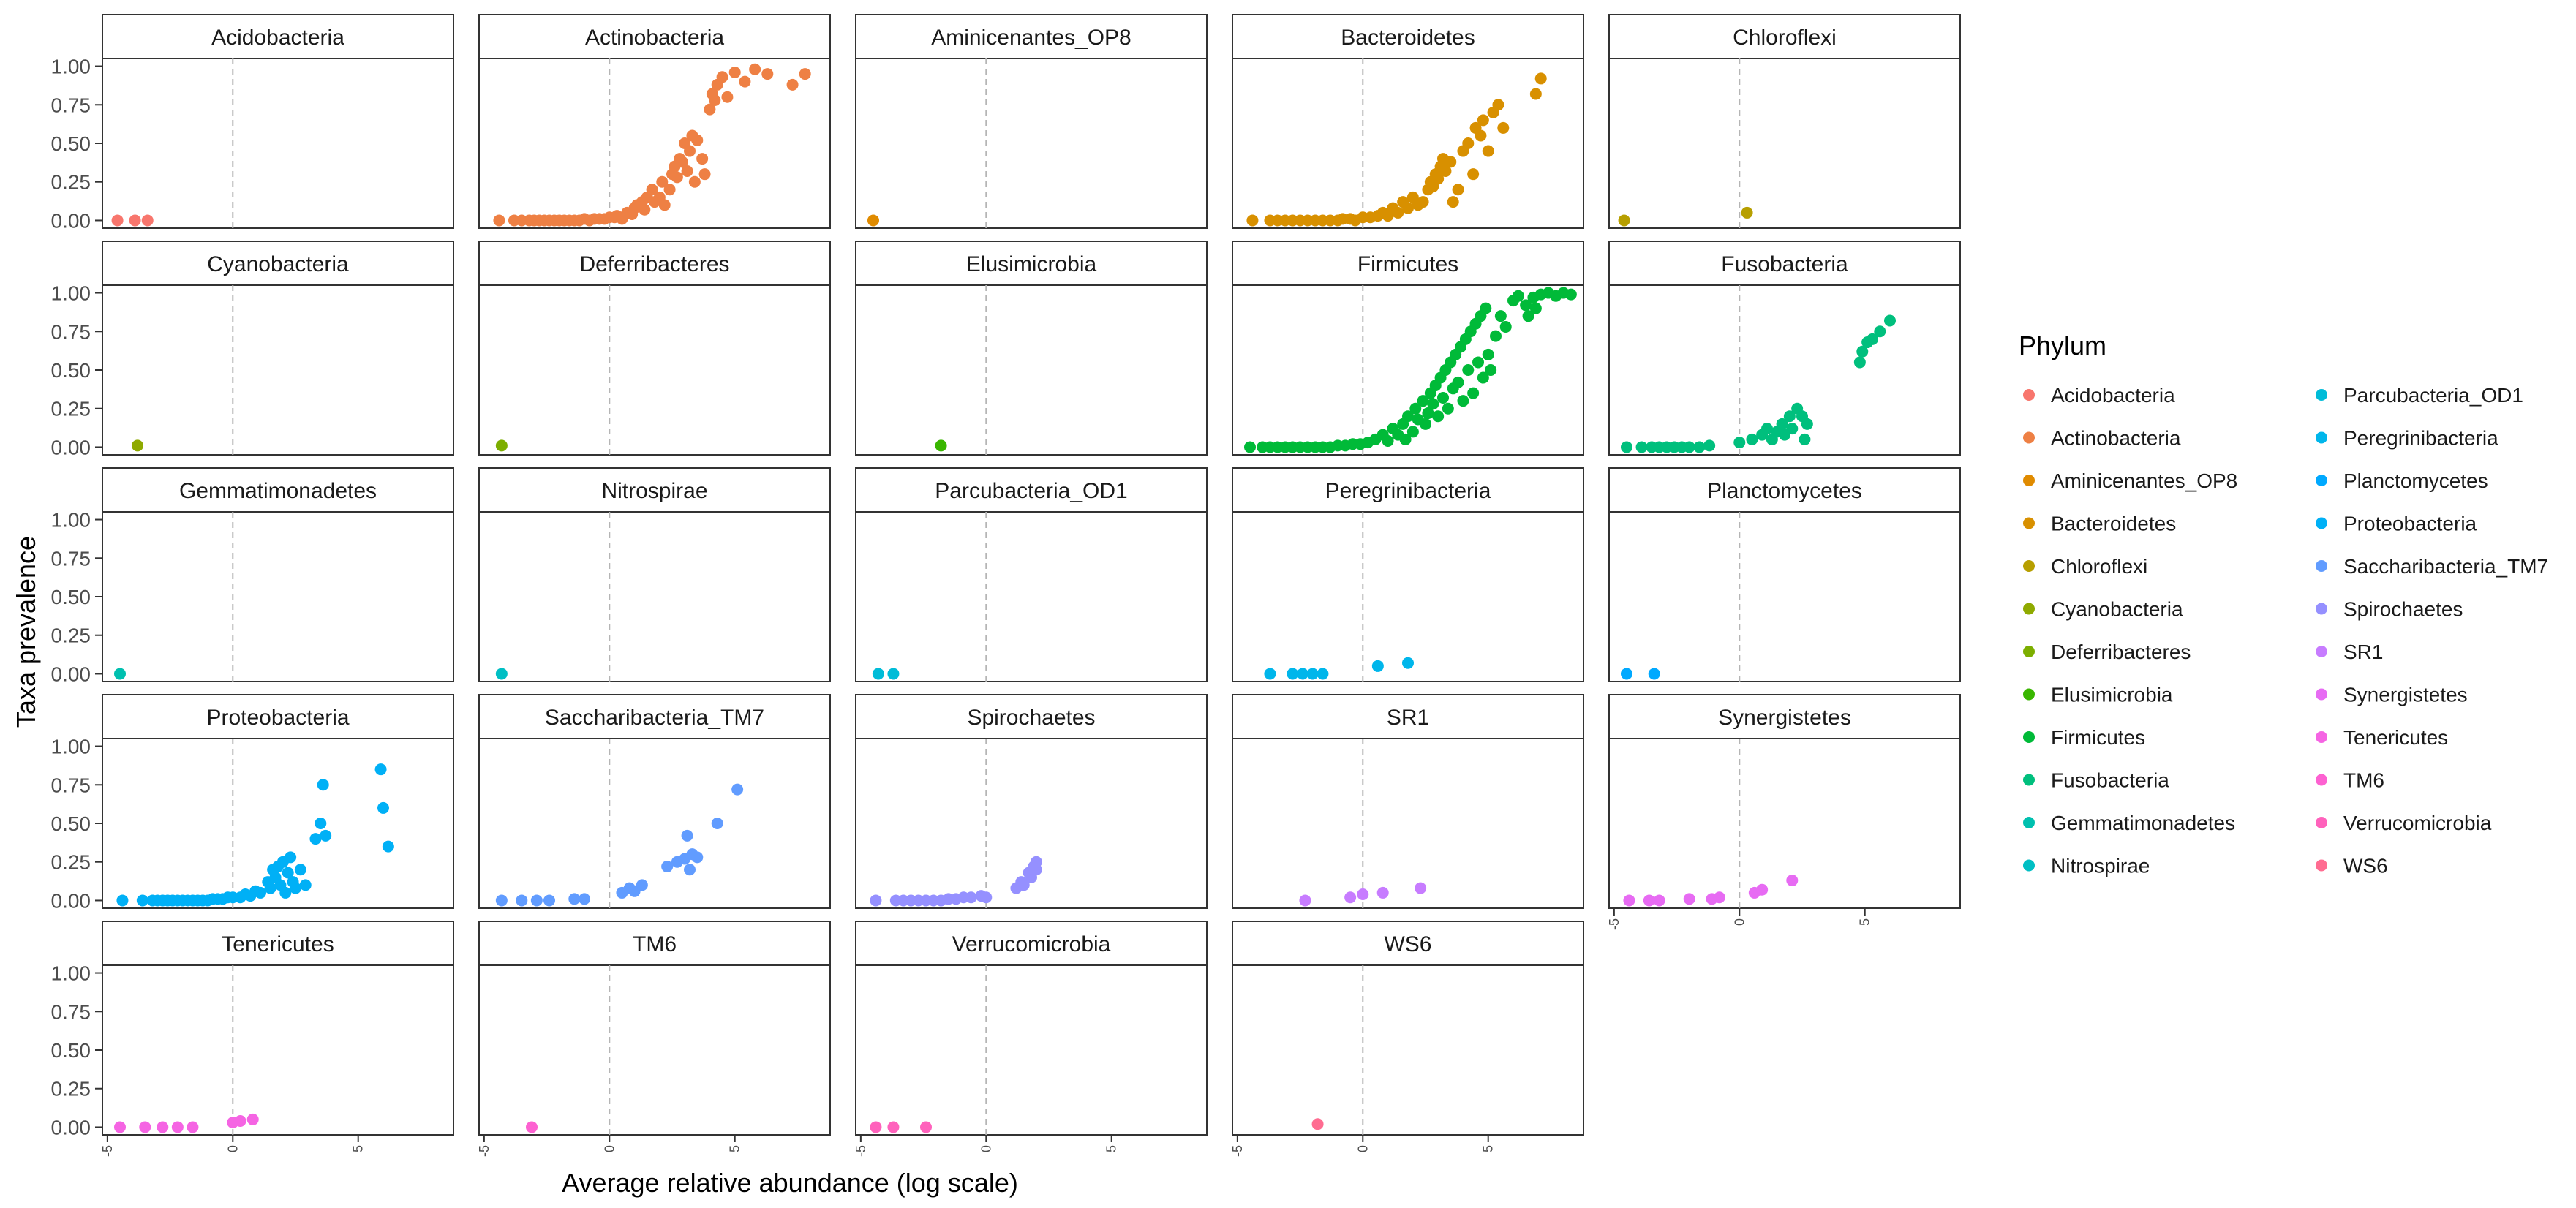 The width and height of the screenshot is (2576, 1208). What do you see at coordinates (2107, 652) in the screenshot?
I see `legend-item: Deferribacteres` at bounding box center [2107, 652].